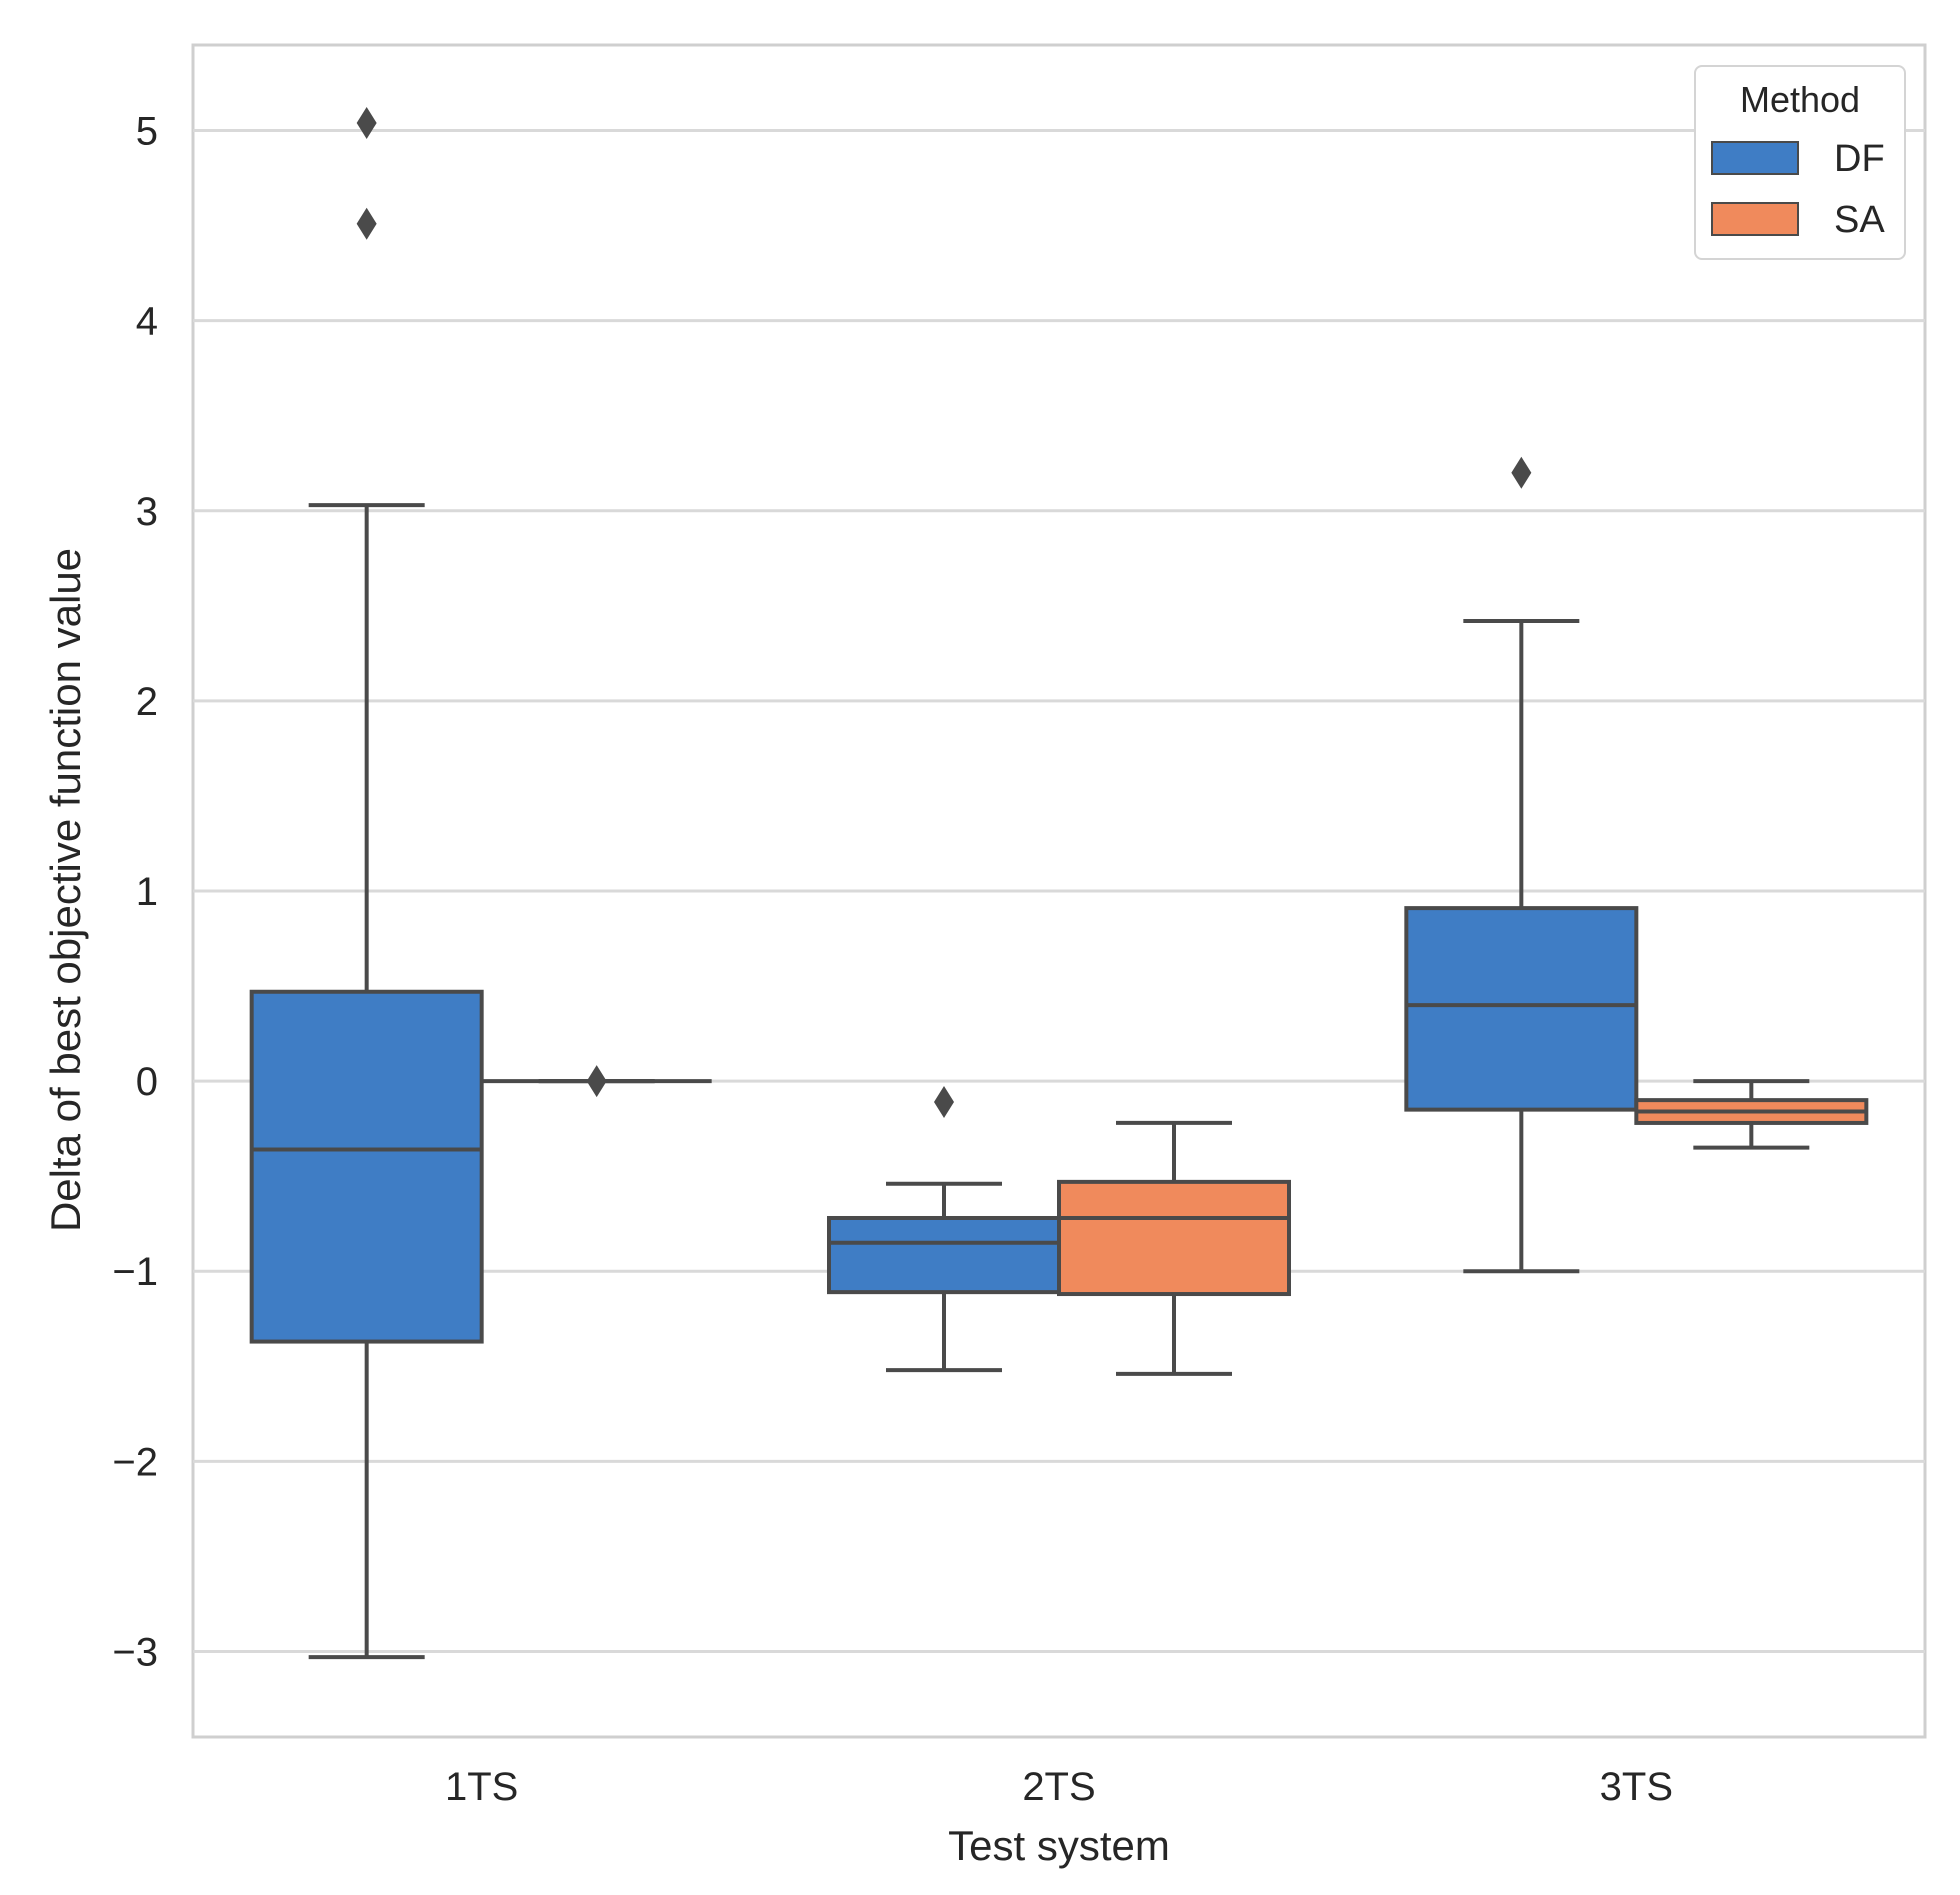 The width and height of the screenshot is (1960, 1895). Describe the element at coordinates (1859, 220) in the screenshot. I see `legend-label-sa: SA` at that location.